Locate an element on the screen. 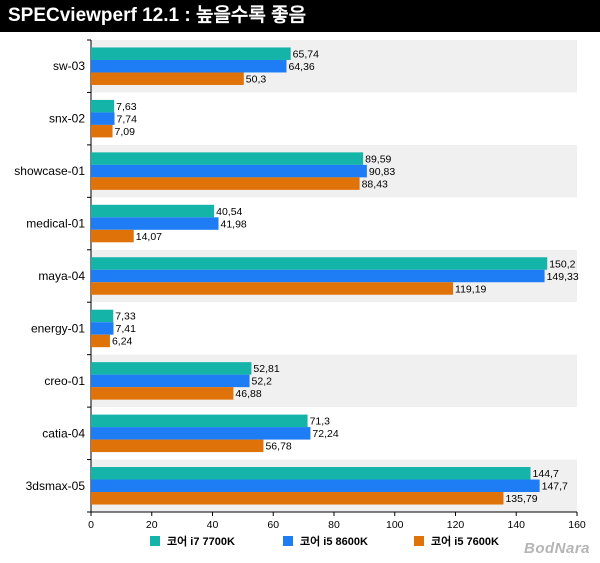 The height and width of the screenshot is (563, 600). legend-label: 코어 i5 7600K is located at coordinates (465, 541).